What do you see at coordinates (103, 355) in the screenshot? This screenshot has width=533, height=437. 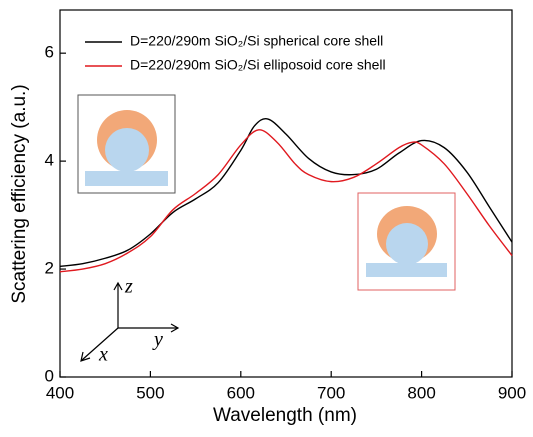 I see `axis-x-label: x` at bounding box center [103, 355].